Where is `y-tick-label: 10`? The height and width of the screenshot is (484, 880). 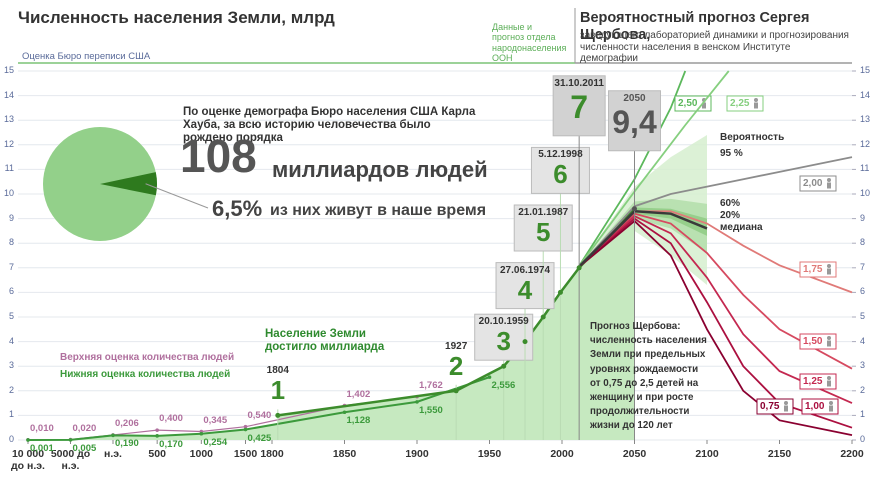
y-tick-label: 10 is located at coordinates (8, 193).